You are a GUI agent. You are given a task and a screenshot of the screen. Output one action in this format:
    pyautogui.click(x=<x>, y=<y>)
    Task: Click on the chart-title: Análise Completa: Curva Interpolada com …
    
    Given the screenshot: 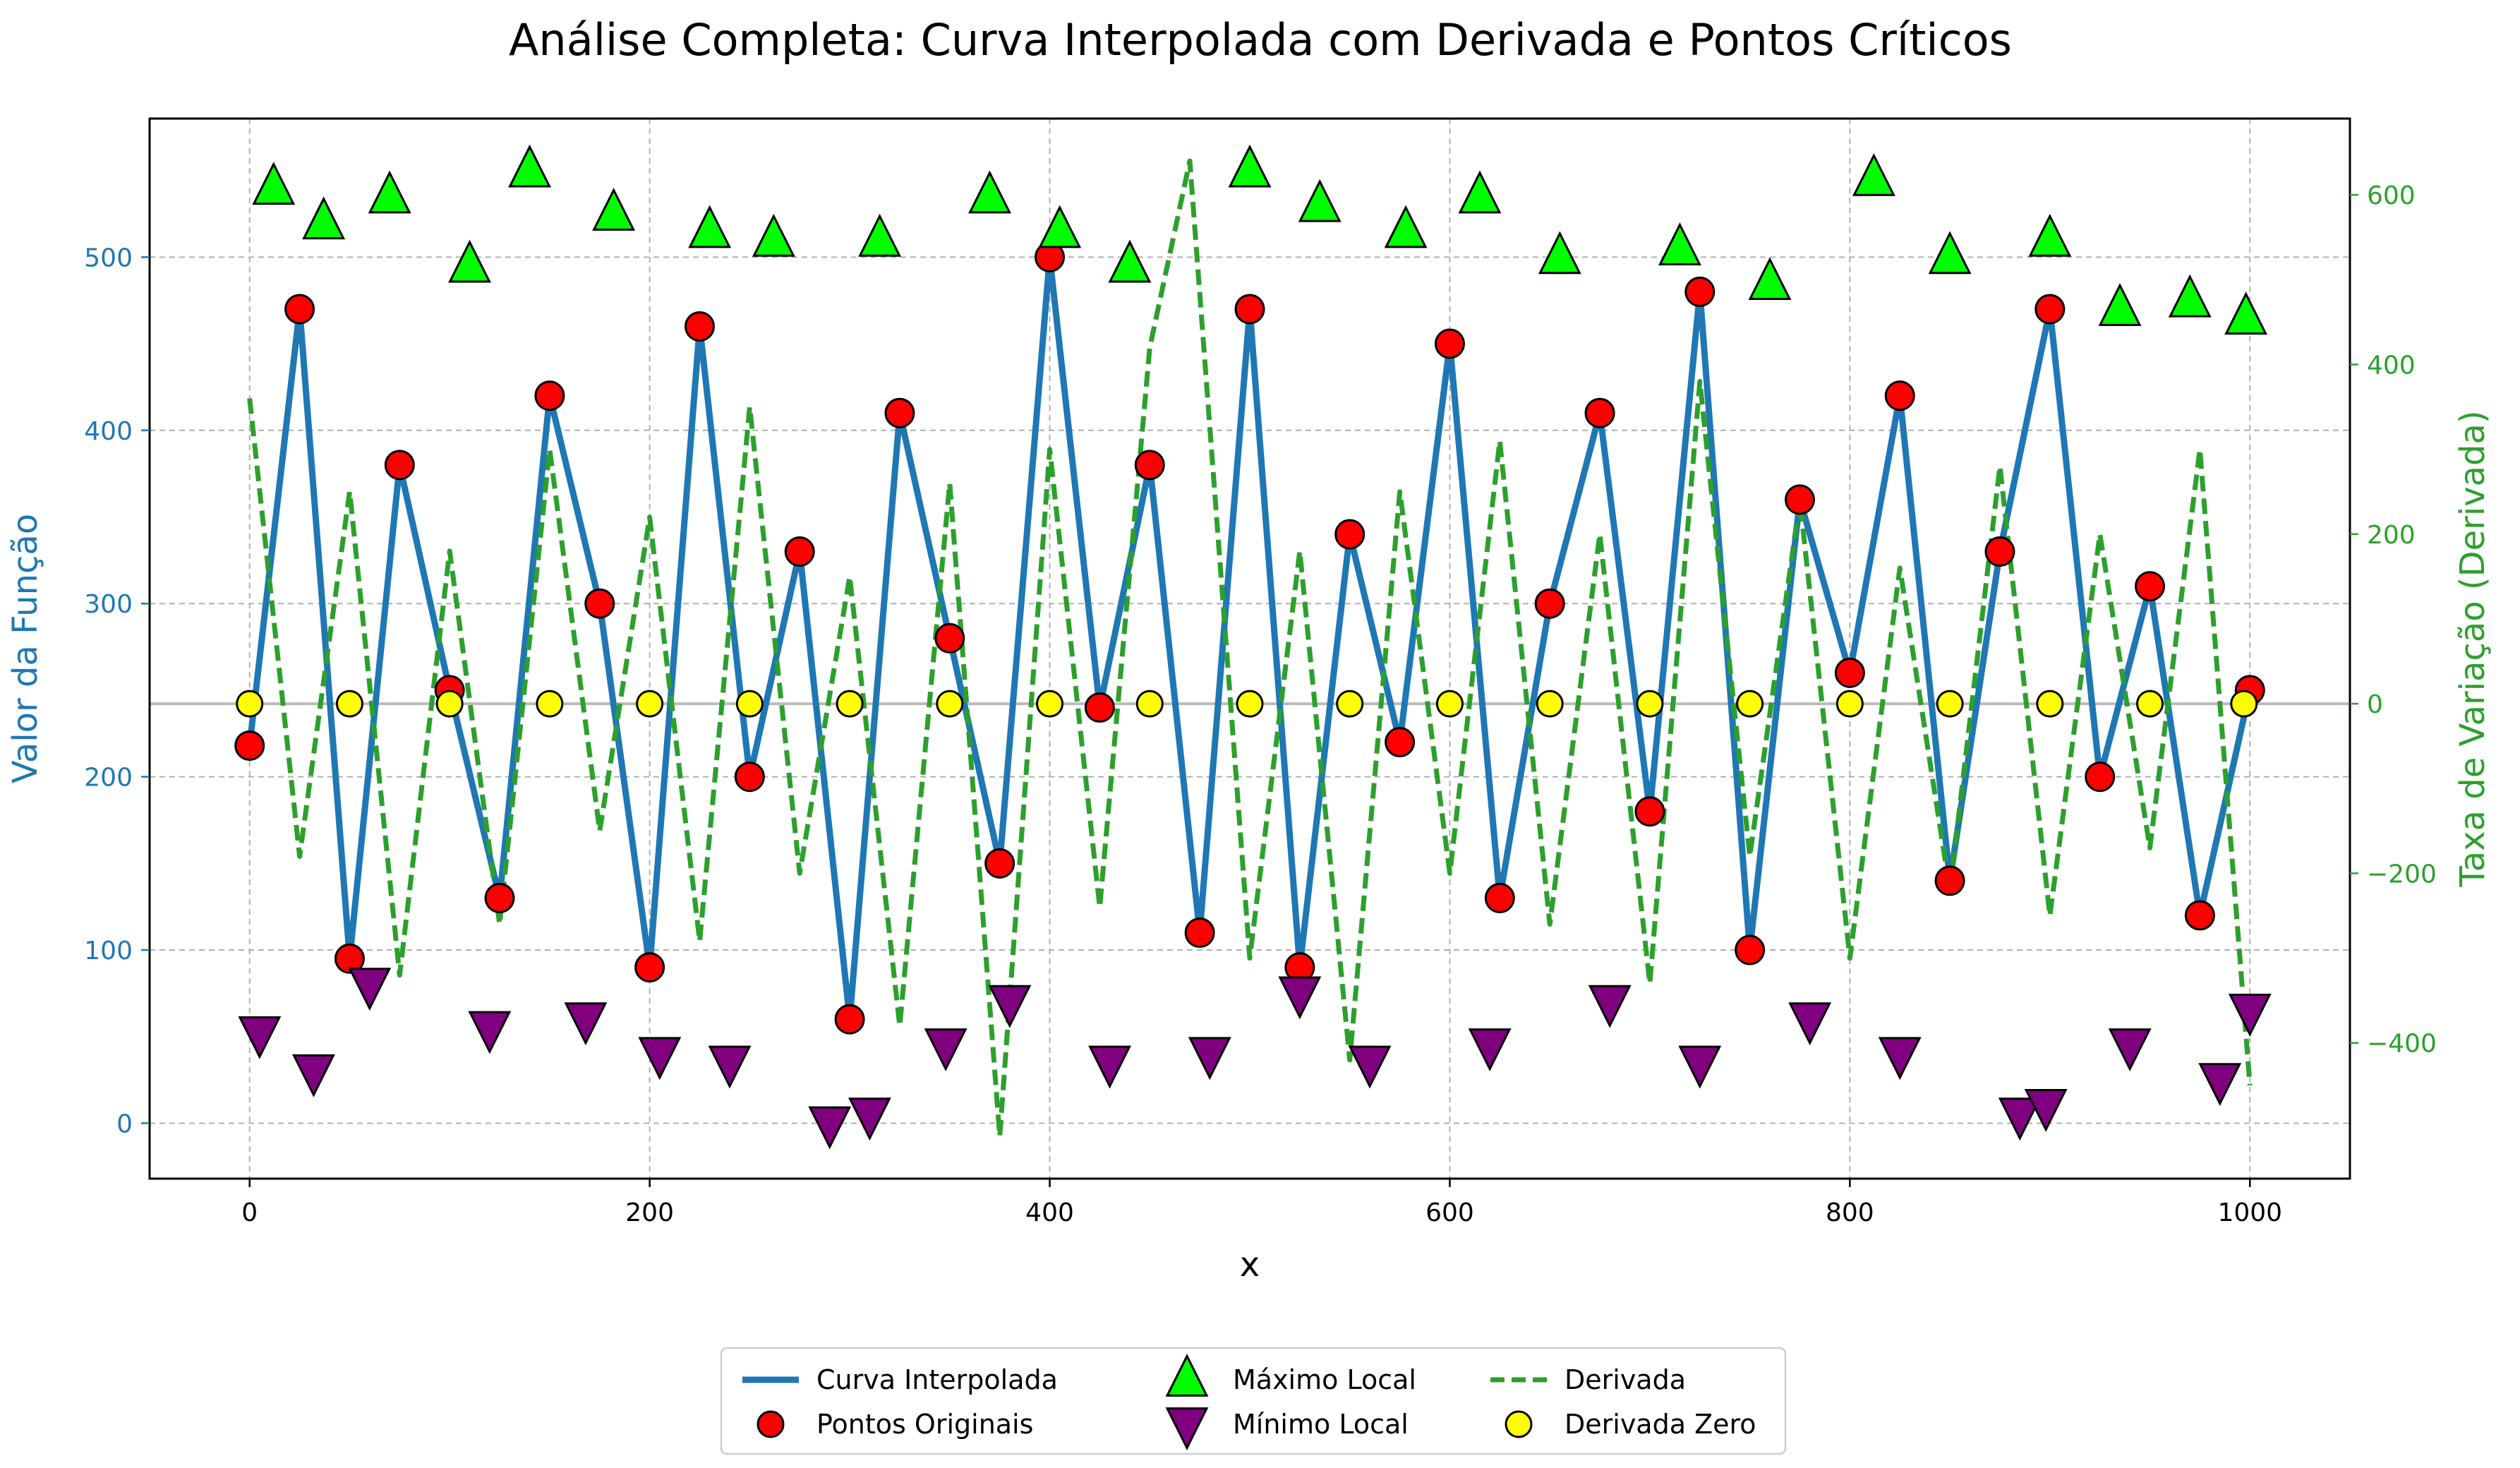 What is the action you would take?
    pyautogui.click(x=1260, y=40)
    